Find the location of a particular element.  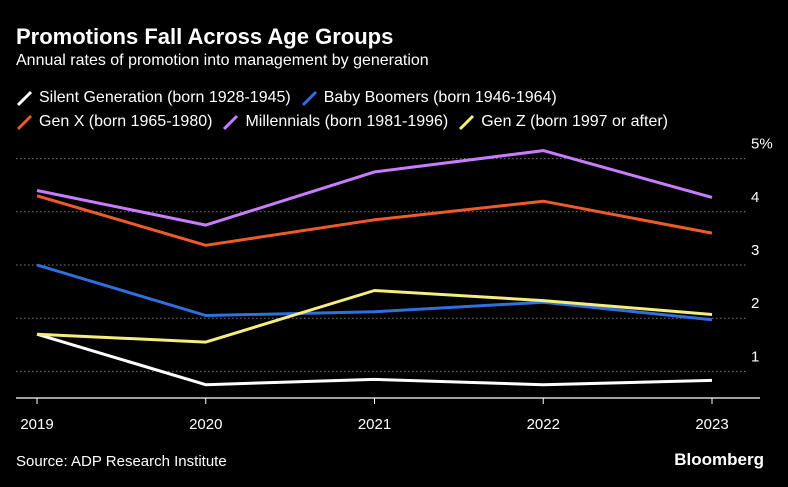

series-line-gen-x is located at coordinates (374, 220).